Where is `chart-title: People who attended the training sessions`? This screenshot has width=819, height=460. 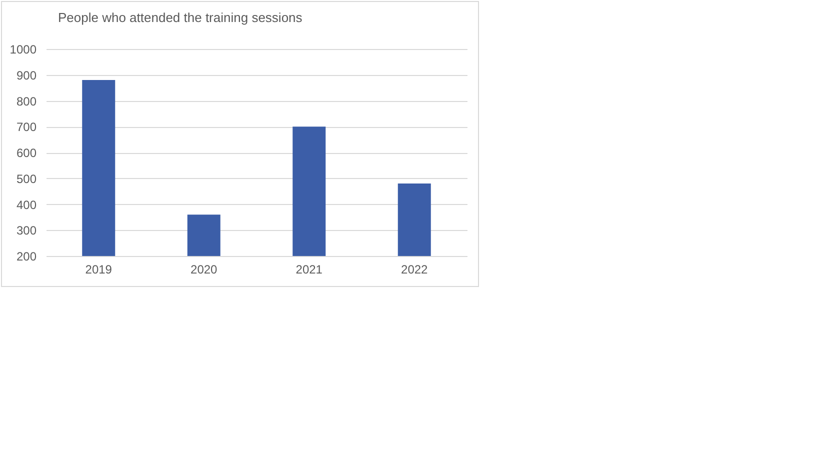 chart-title: People who attended the training sessions is located at coordinates (180, 17).